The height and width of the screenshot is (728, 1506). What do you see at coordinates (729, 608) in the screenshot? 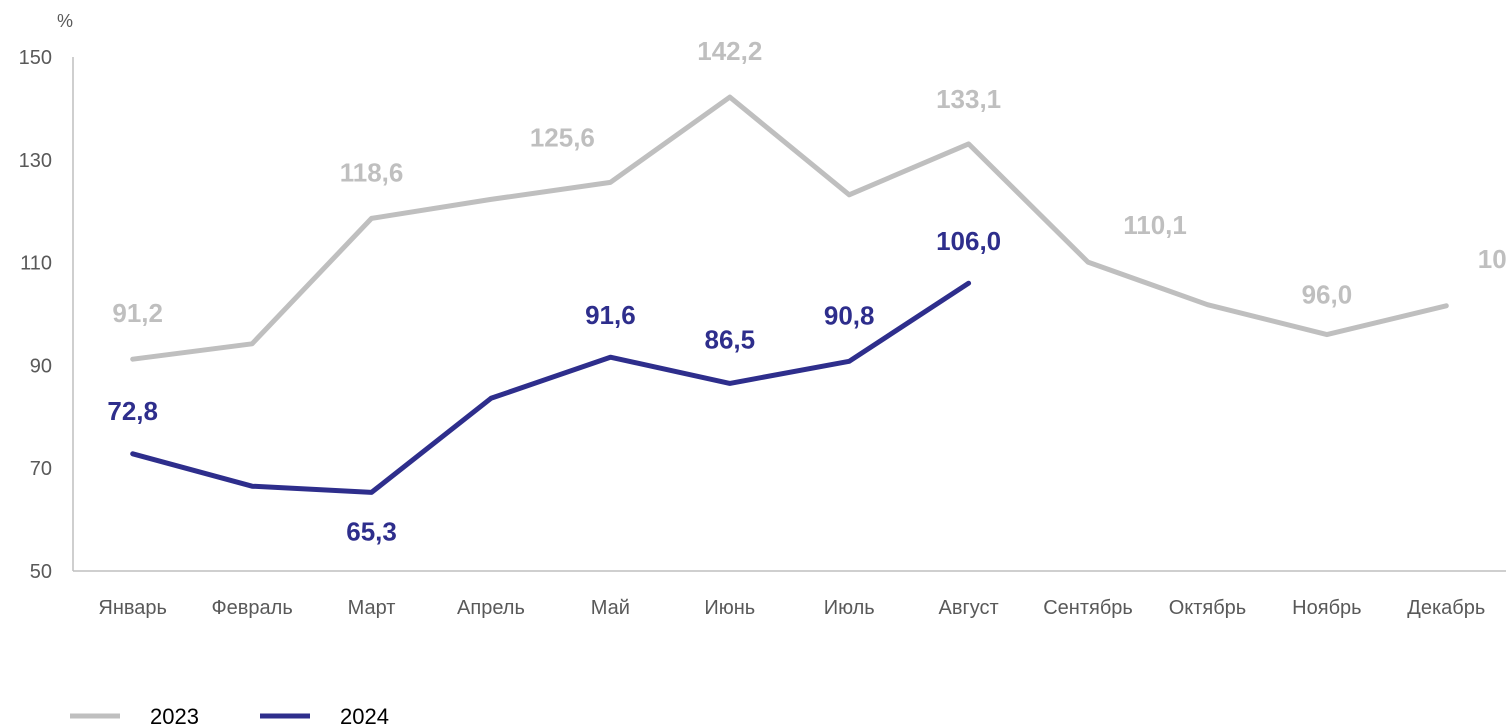
I see `x-tick-label: Июнь` at bounding box center [729, 608].